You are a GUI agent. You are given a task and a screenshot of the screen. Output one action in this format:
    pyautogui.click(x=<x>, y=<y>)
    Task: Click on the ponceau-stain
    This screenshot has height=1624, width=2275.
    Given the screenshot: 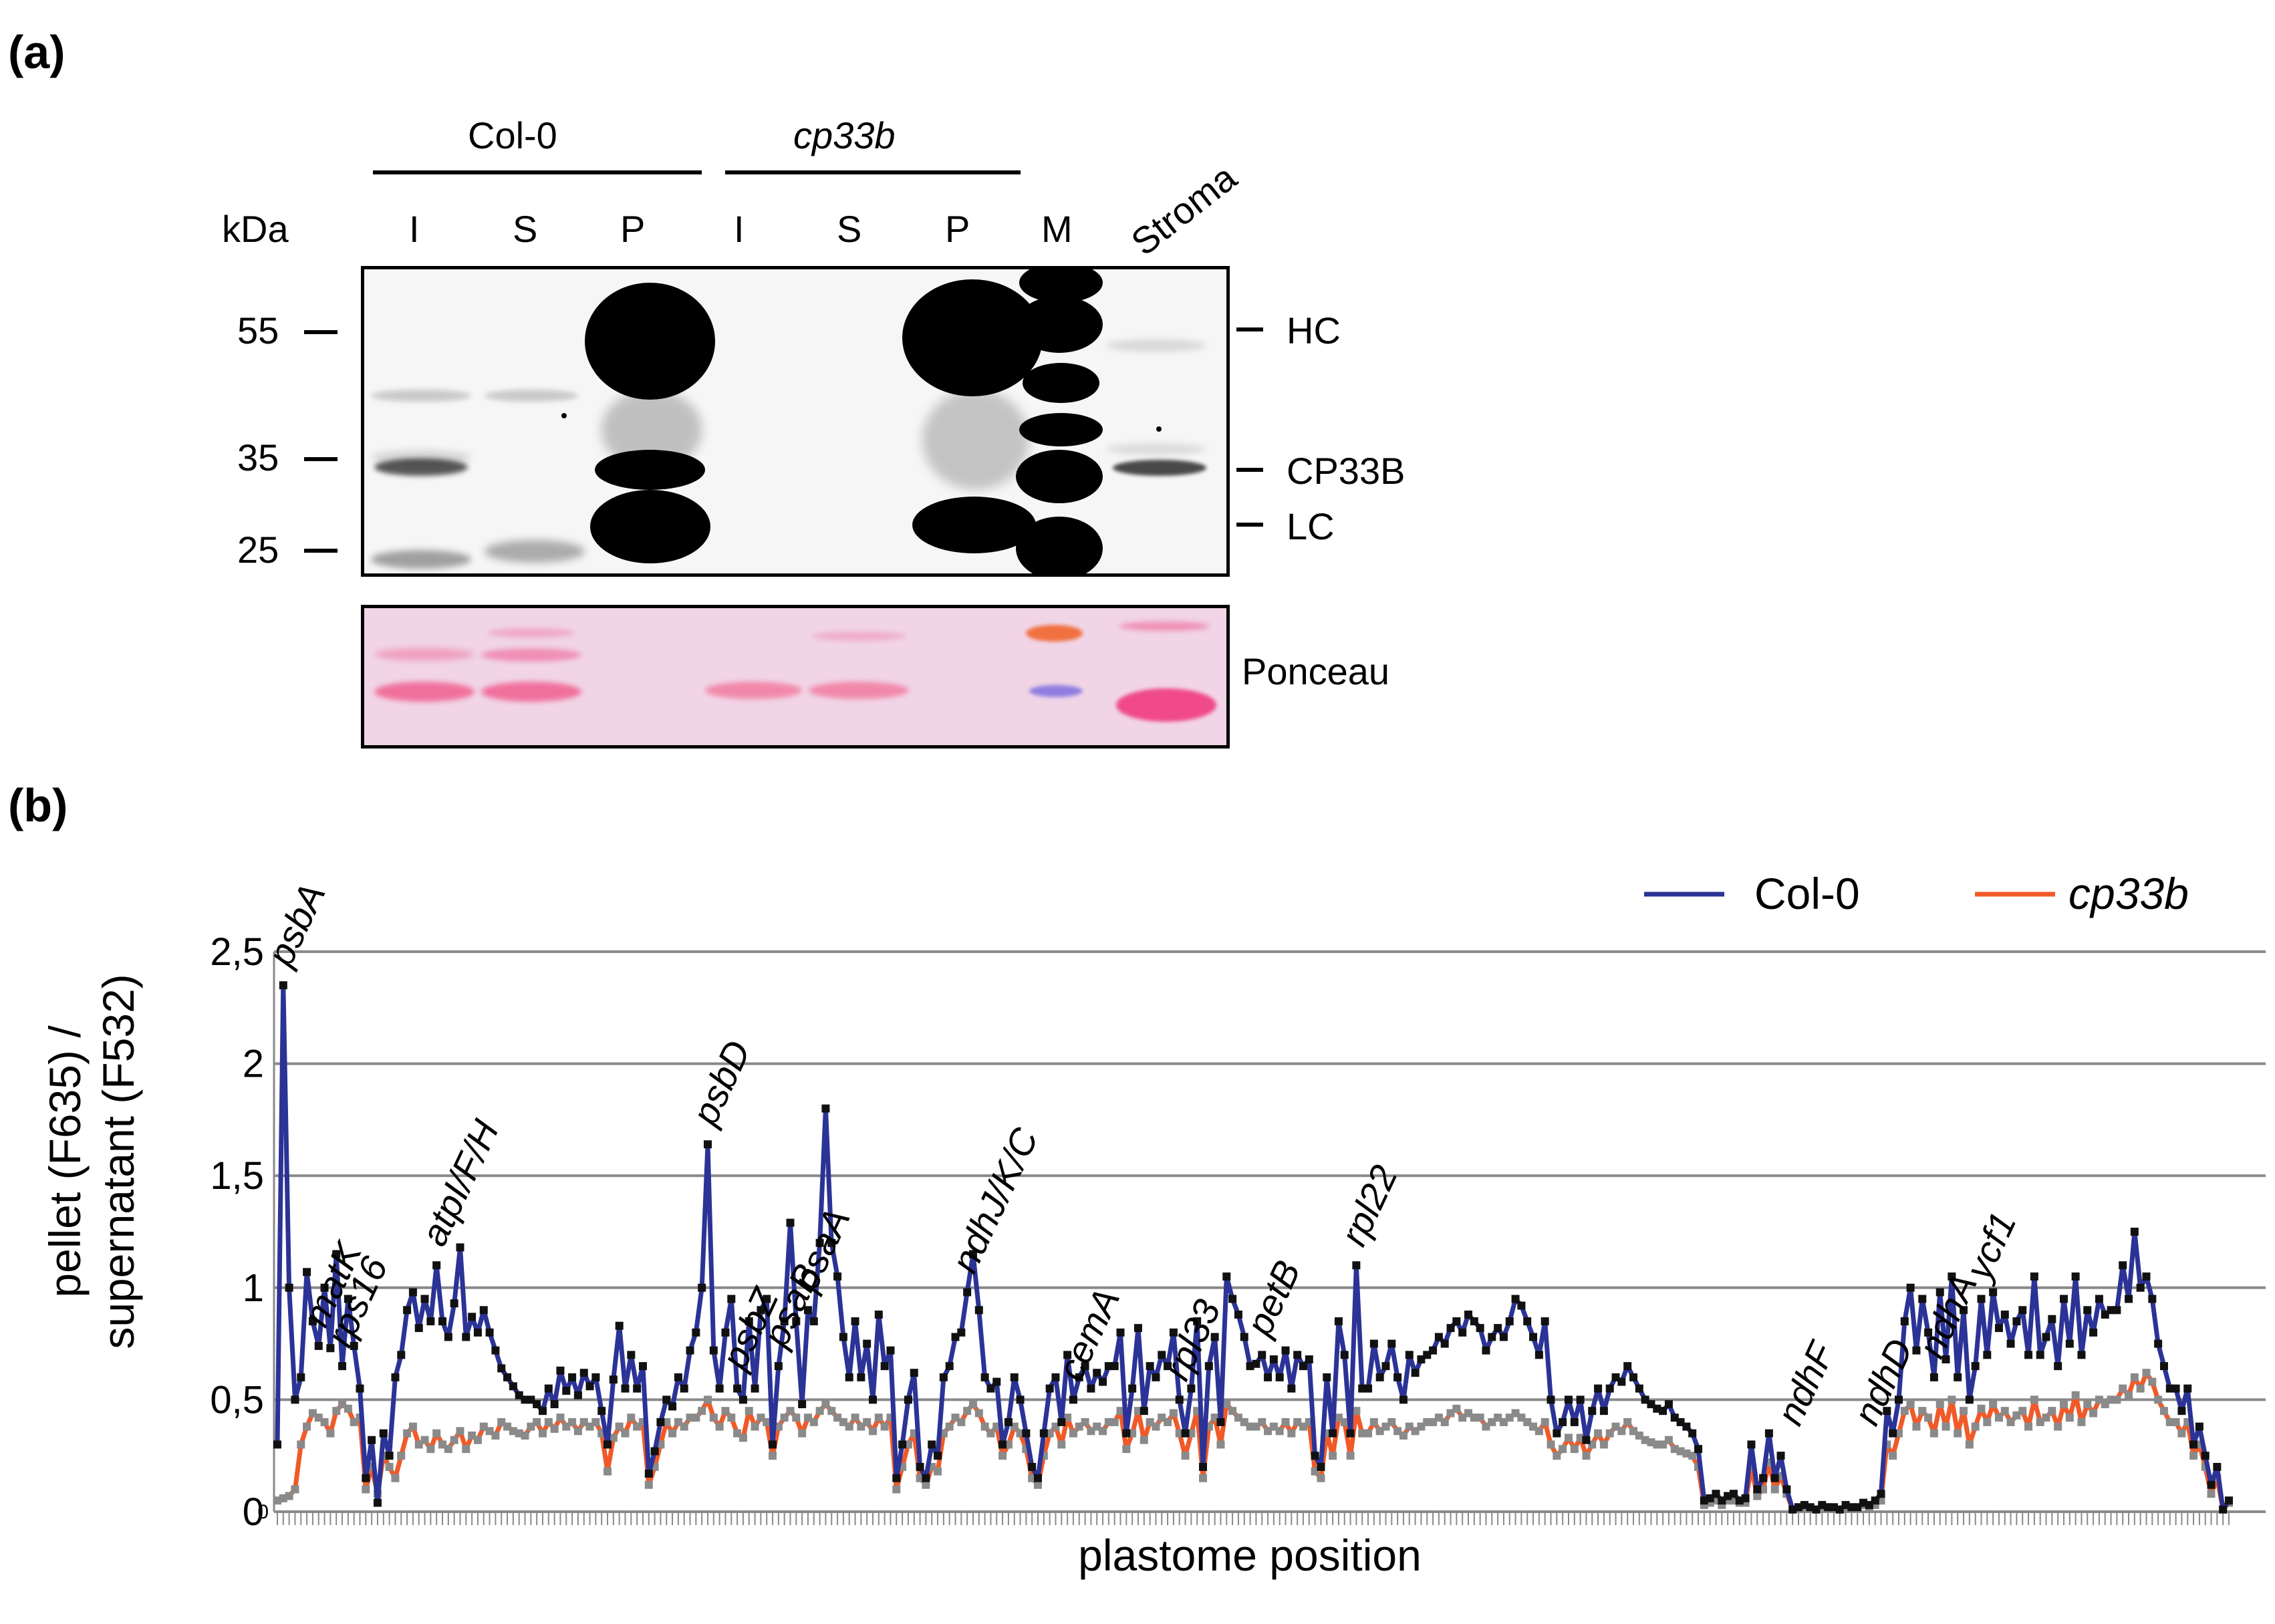 What is the action you would take?
    pyautogui.click(x=795, y=677)
    